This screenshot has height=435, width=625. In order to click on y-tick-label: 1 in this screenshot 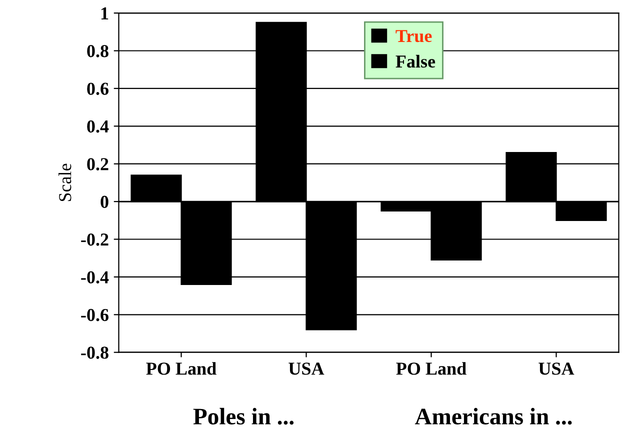, I will do `click(104, 13)`.